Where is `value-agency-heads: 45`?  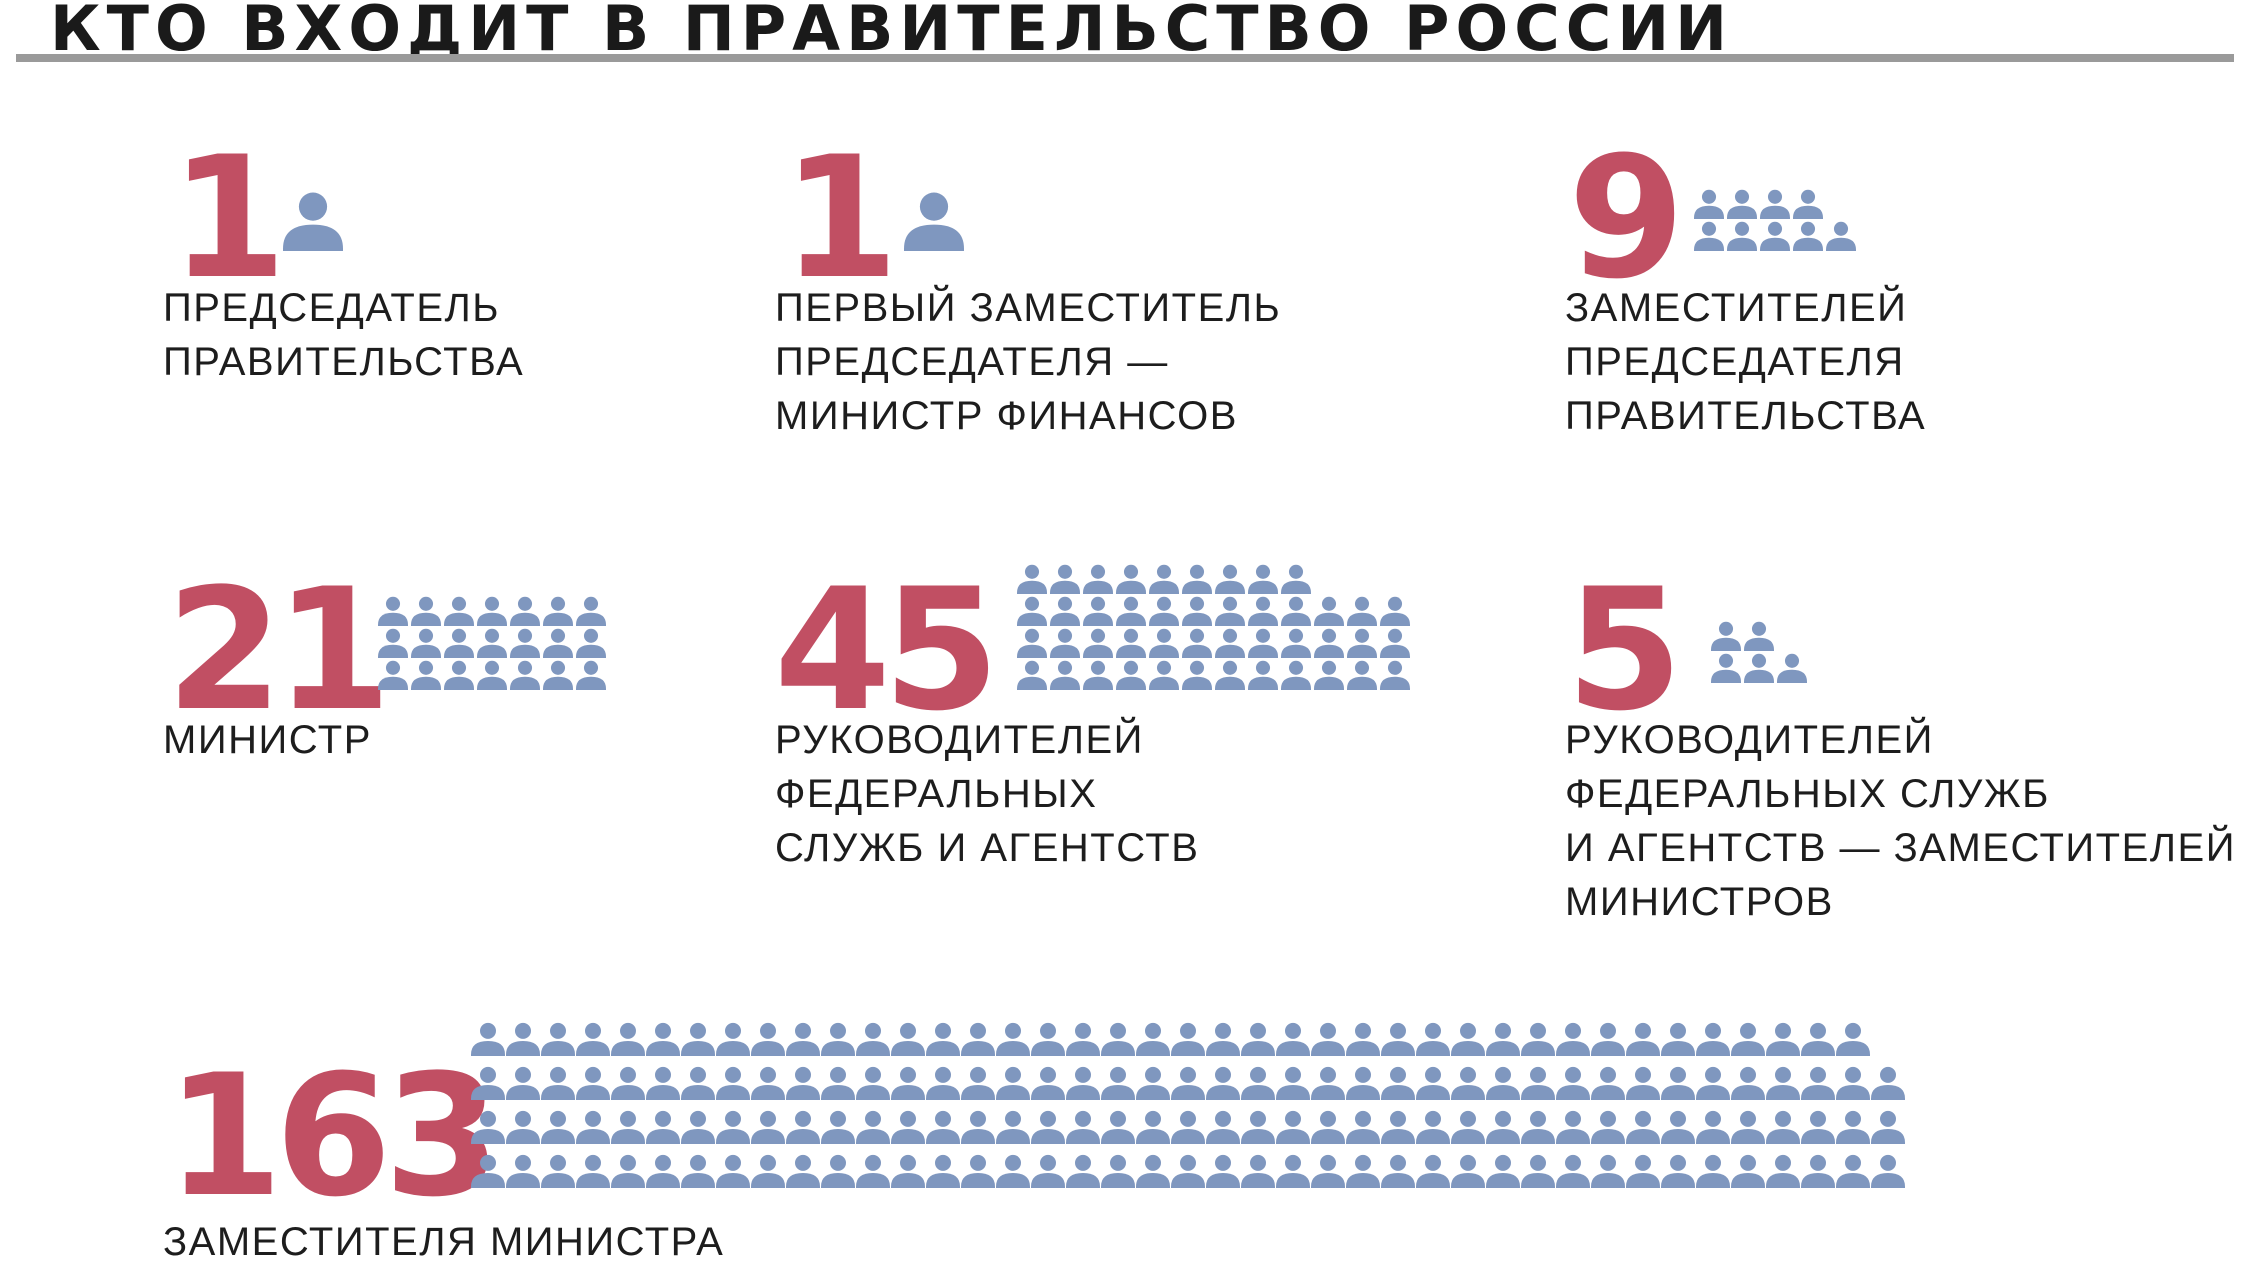 value-agency-heads: 45 is located at coordinates (887, 650).